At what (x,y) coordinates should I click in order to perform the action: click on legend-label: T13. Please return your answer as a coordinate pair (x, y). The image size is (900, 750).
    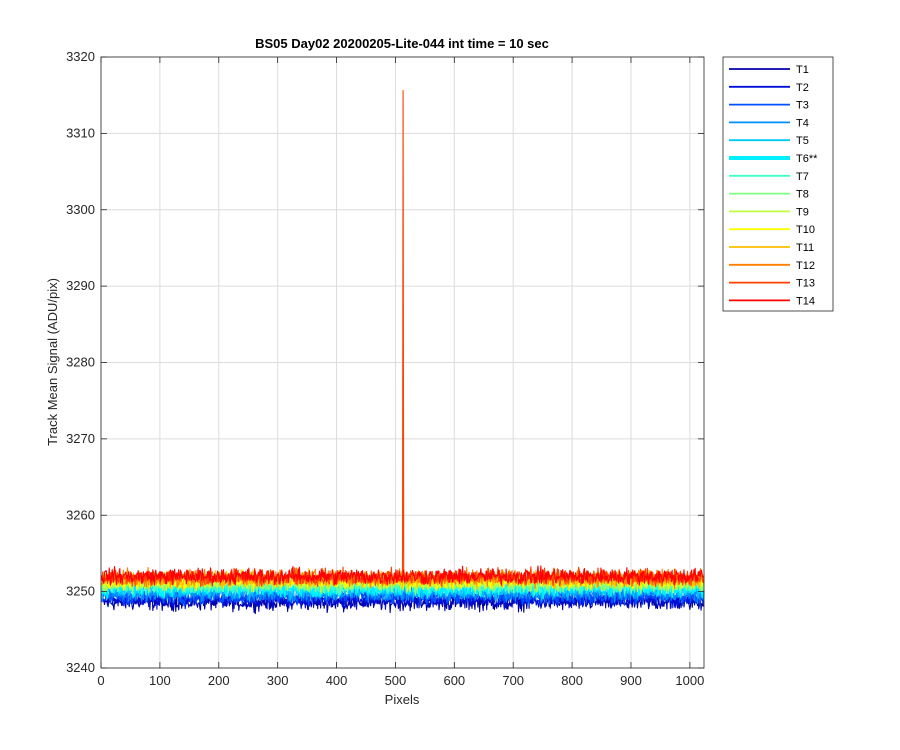
    Looking at the image, I should click on (805, 284).